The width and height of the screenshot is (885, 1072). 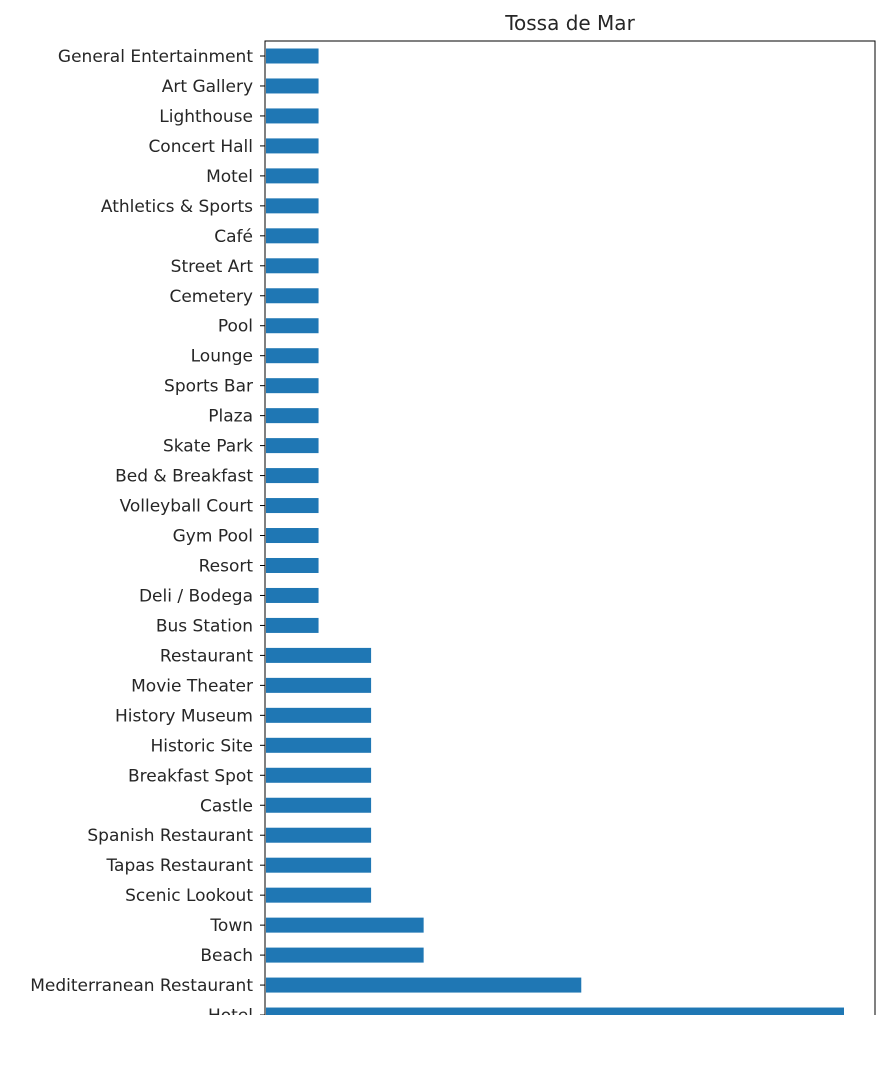 I want to click on bar-skate-park, so click(x=292, y=446).